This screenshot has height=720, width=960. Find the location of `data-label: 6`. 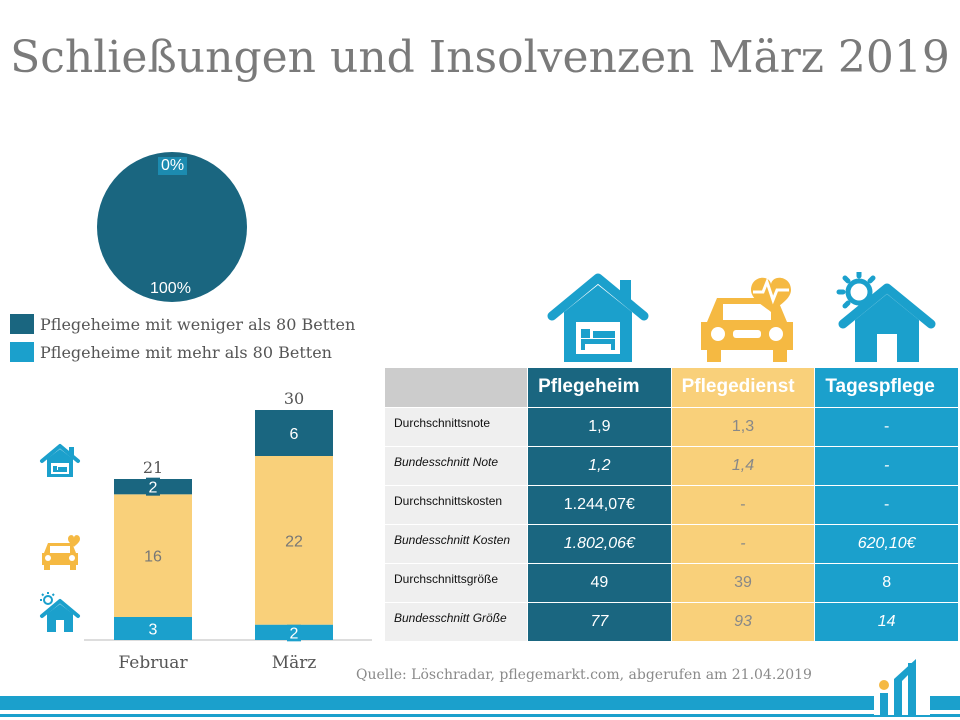

data-label: 6 is located at coordinates (294, 434).